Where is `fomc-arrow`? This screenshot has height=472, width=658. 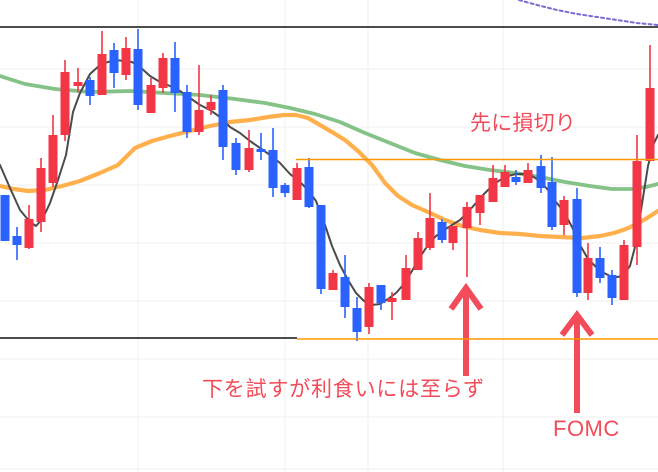 fomc-arrow is located at coordinates (577, 361).